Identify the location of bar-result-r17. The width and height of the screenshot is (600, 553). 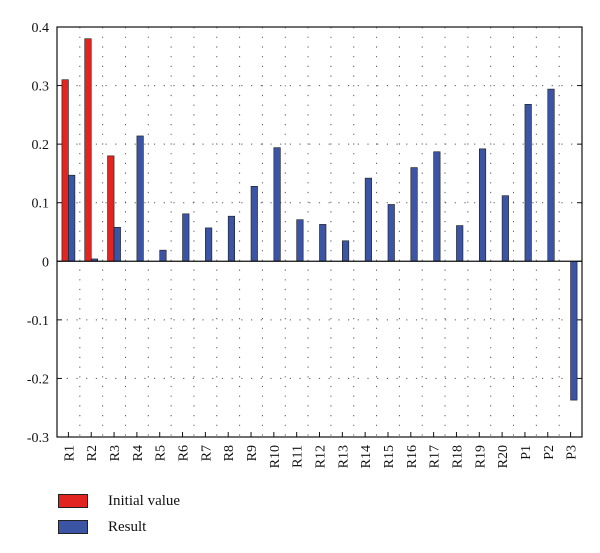
(437, 206).